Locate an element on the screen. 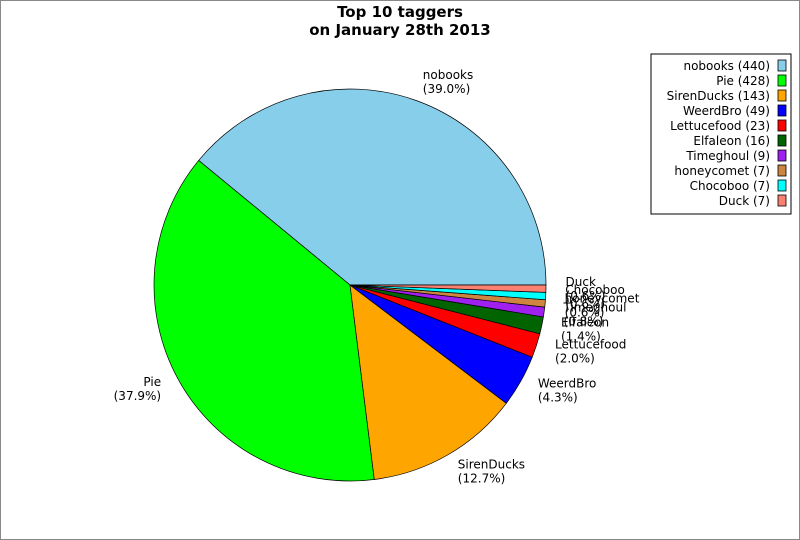 Image resolution: width=800 pixels, height=540 pixels. slice-value-label: (2.0%) is located at coordinates (575, 359).